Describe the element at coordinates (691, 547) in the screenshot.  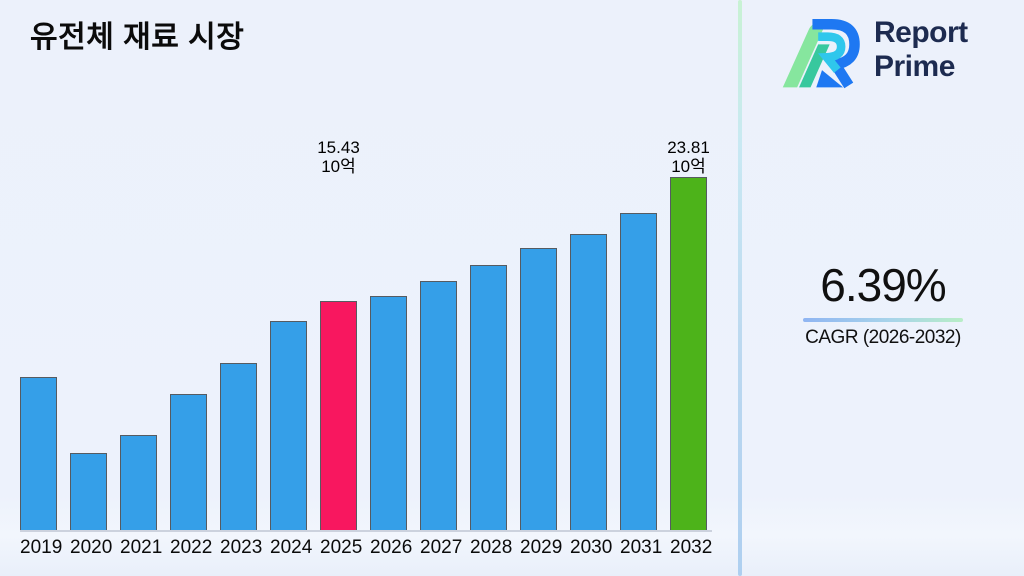
I see `year-label-2032: 2032` at that location.